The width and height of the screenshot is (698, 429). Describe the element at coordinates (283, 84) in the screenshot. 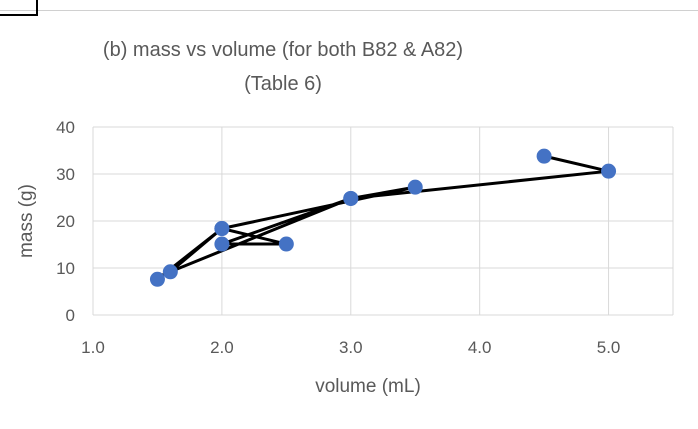

I see `chart-title-line-2: (Table 6)` at that location.